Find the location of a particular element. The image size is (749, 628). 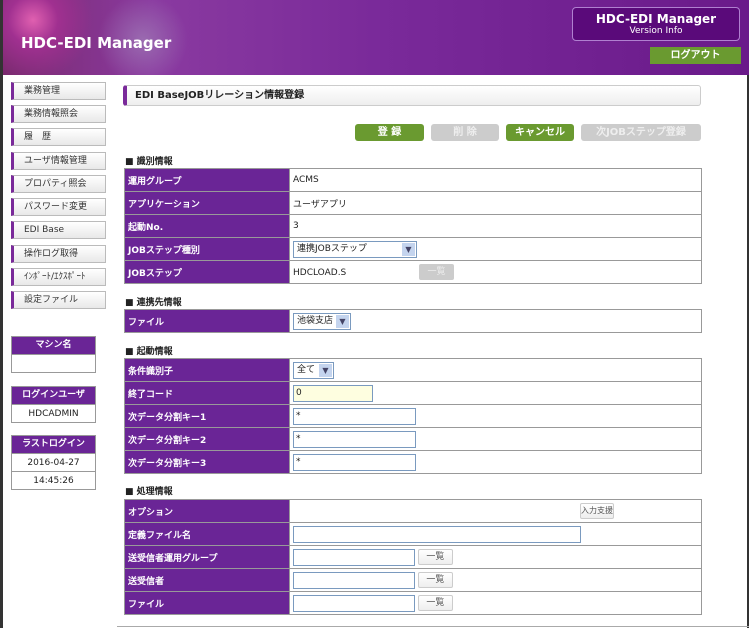

last-login-date: 2016-04-27 is located at coordinates (53, 462).